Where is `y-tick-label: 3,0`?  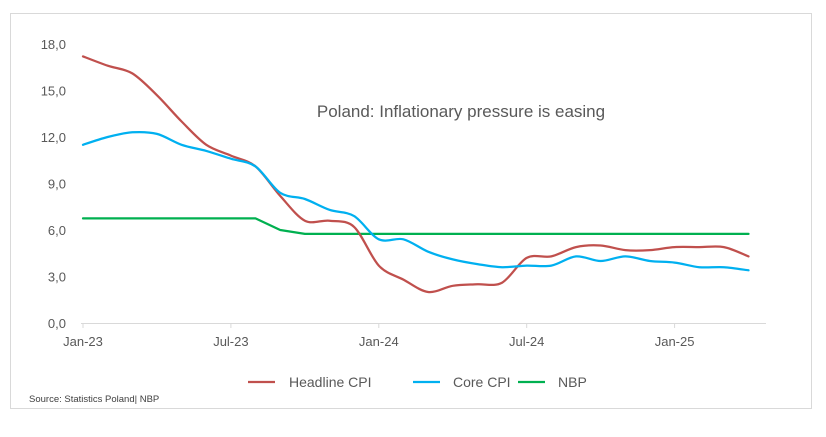
y-tick-label: 3,0 is located at coordinates (57, 277).